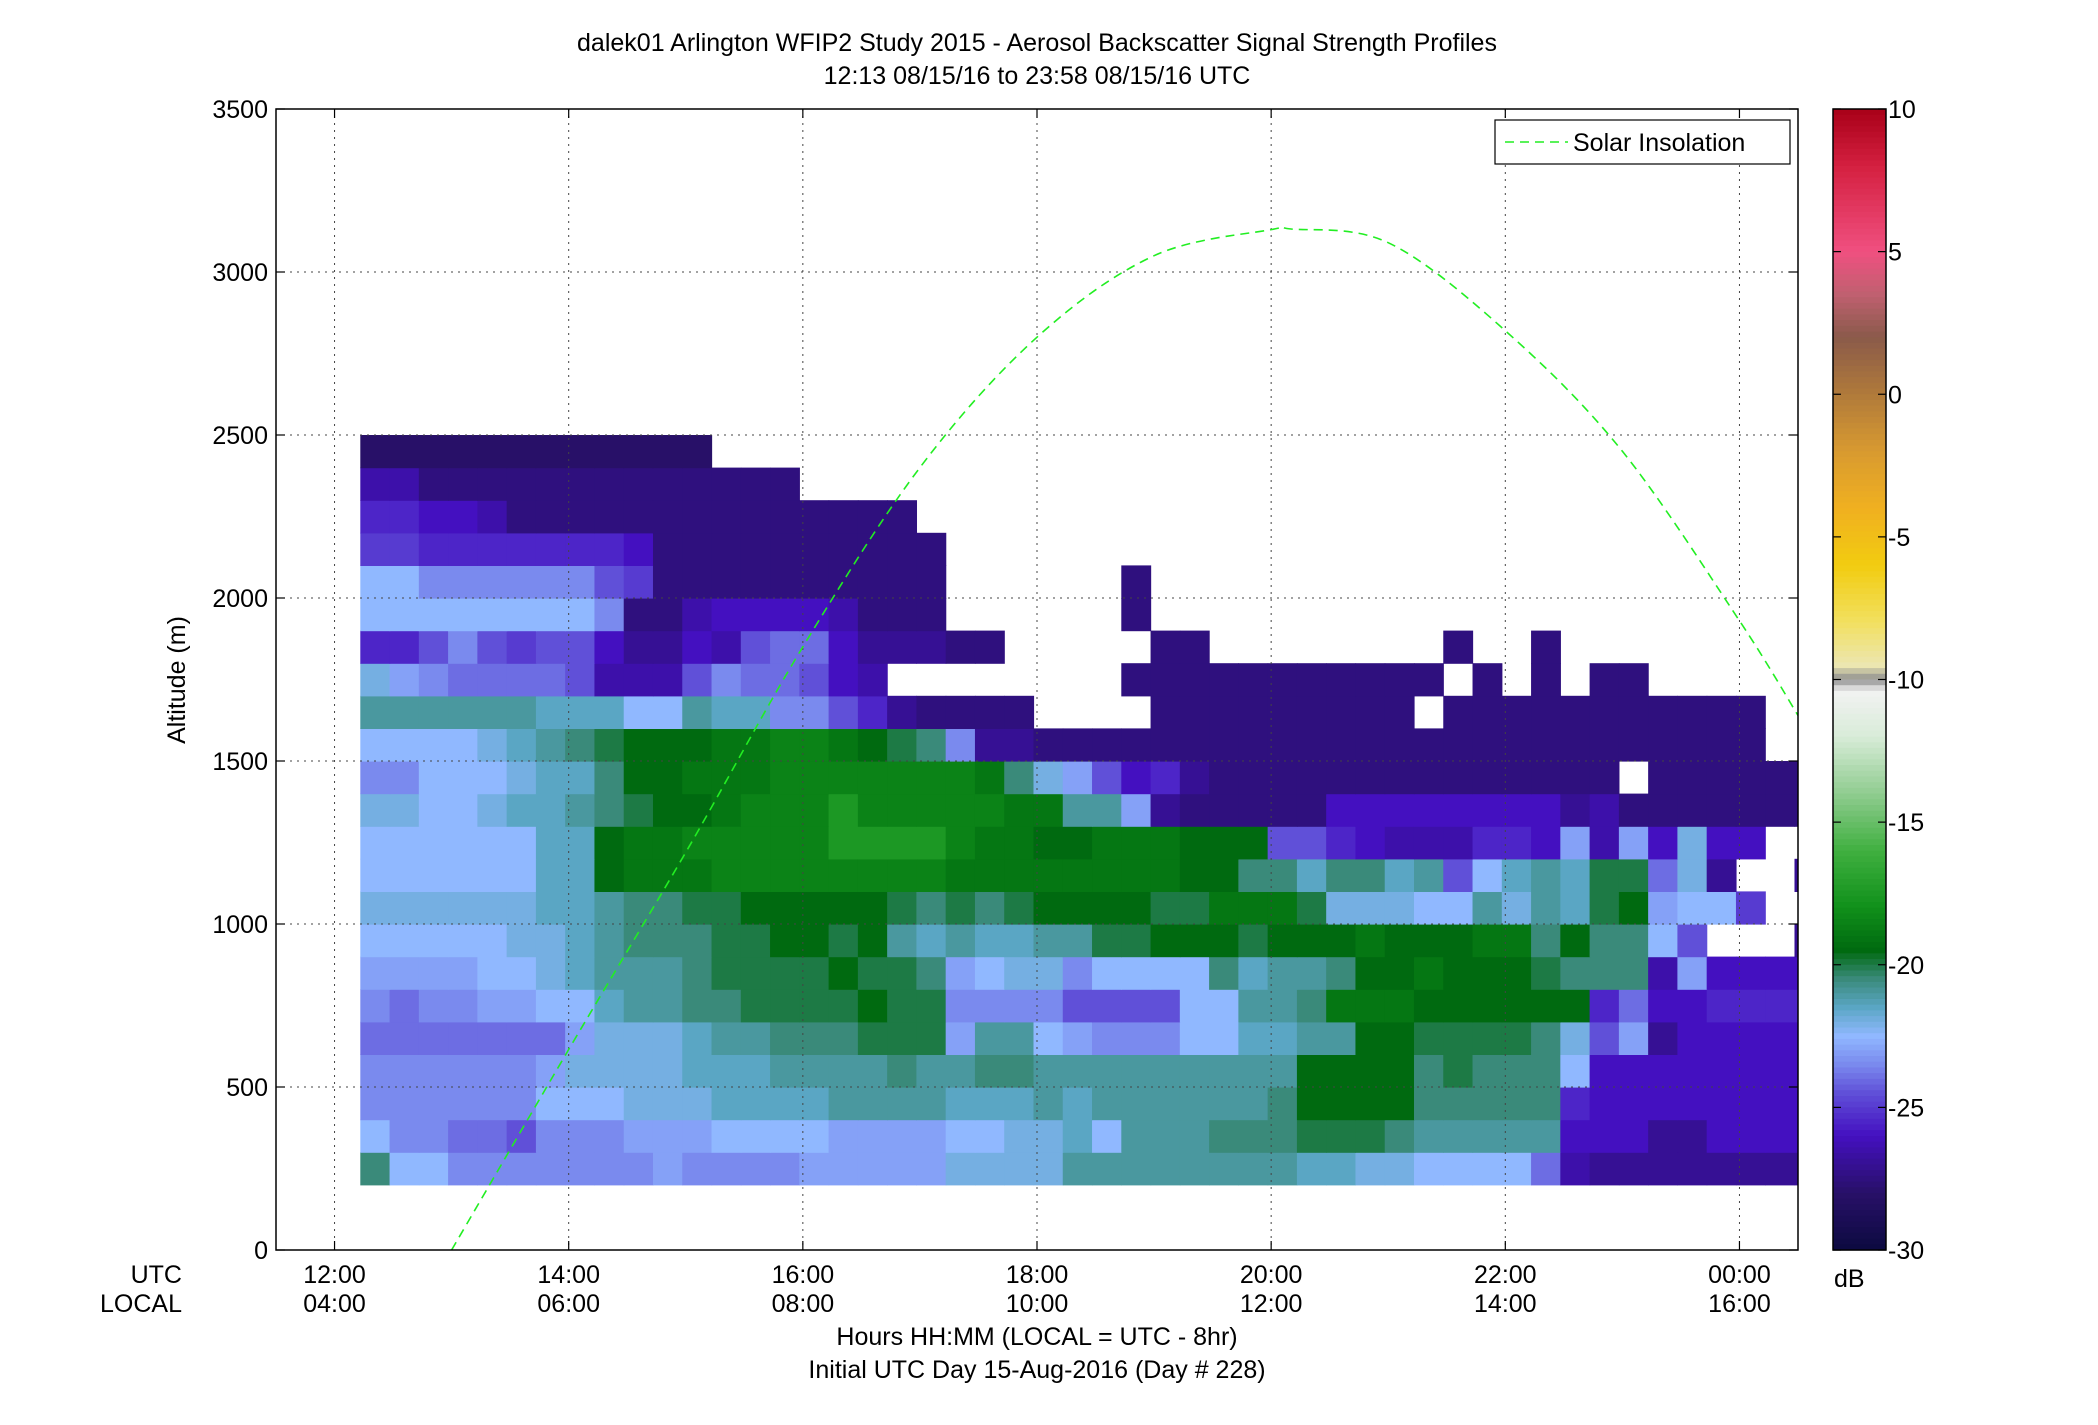 Image resolution: width=2098 pixels, height=1425 pixels. What do you see at coordinates (1505, 1304) in the screenshot?
I see `x-tick-label-local: 14:00` at bounding box center [1505, 1304].